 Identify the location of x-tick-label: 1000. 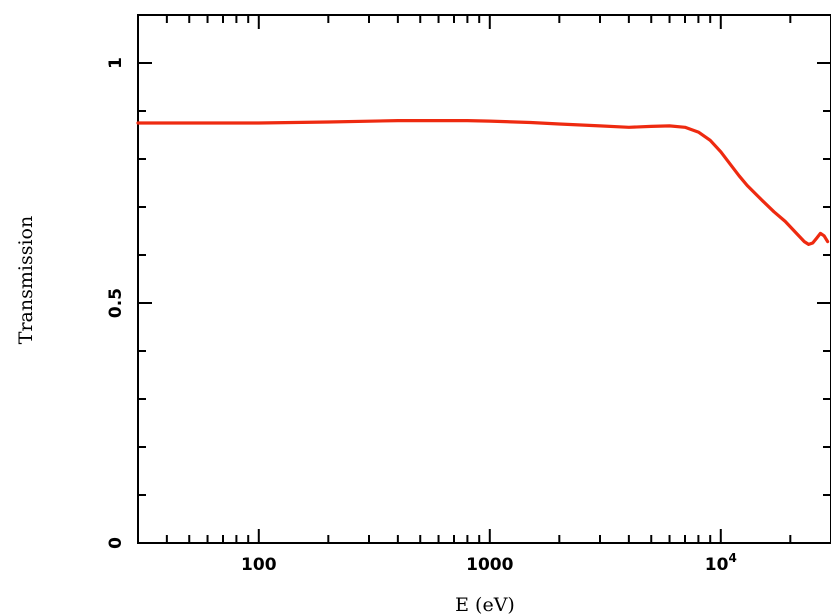
(489, 565).